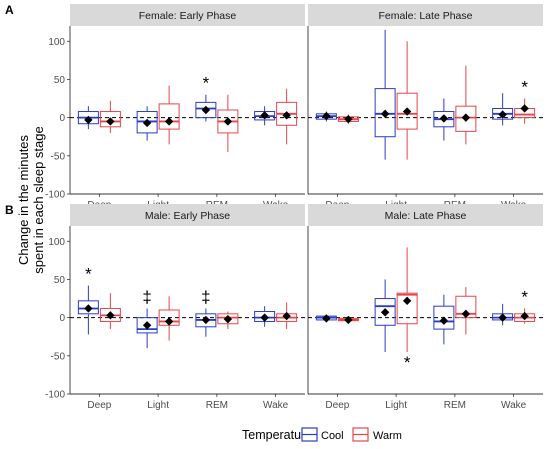  Describe the element at coordinates (276, 356) in the screenshot. I see `group-wake: Wake` at that location.